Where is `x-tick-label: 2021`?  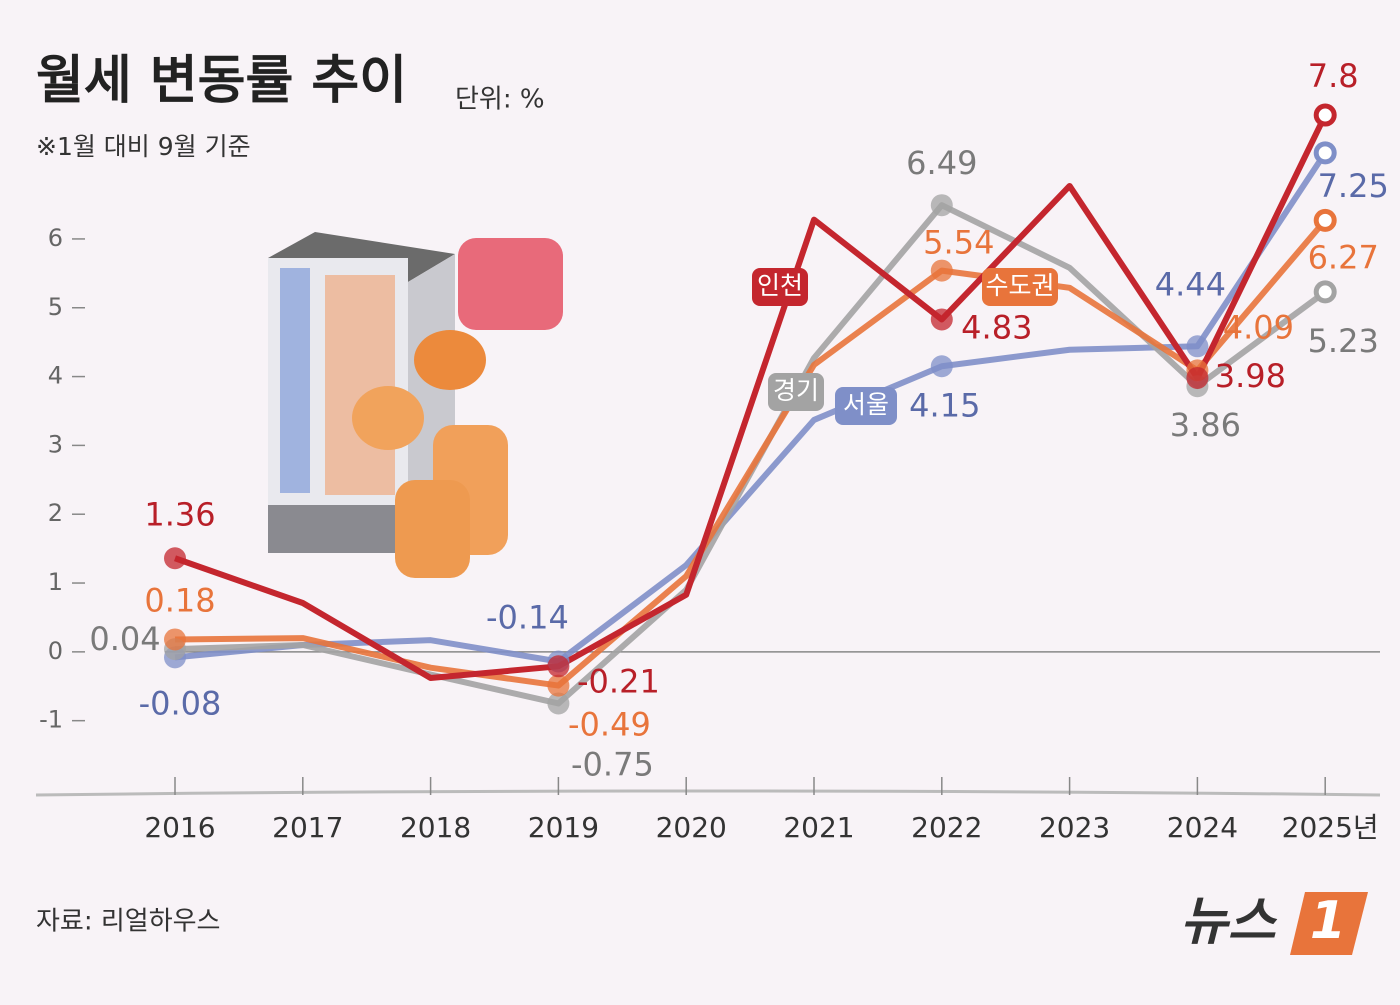 x-tick-label: 2021 is located at coordinates (818, 827).